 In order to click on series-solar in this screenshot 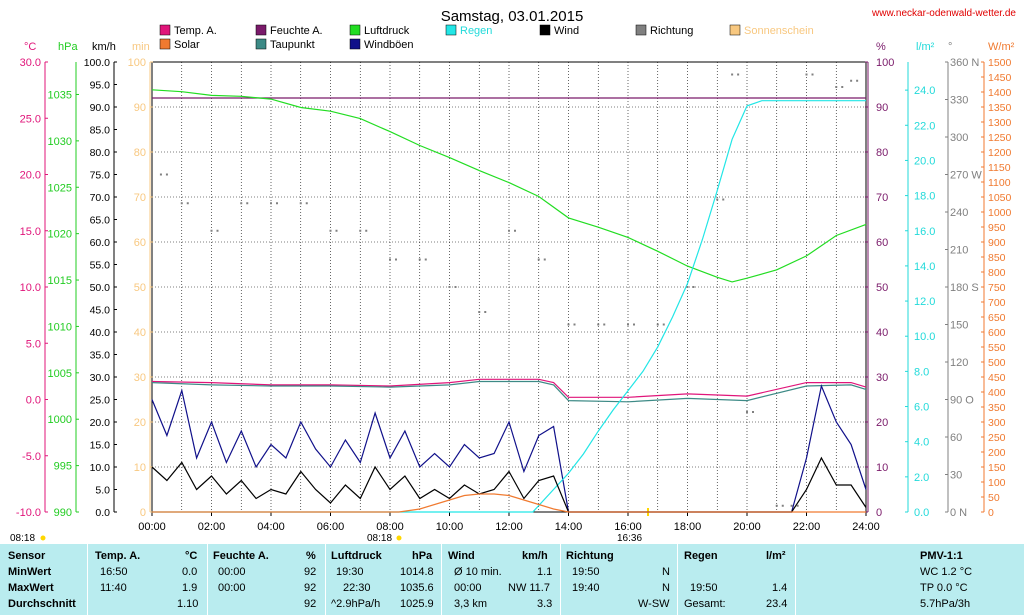, I will do `click(509, 503)`.